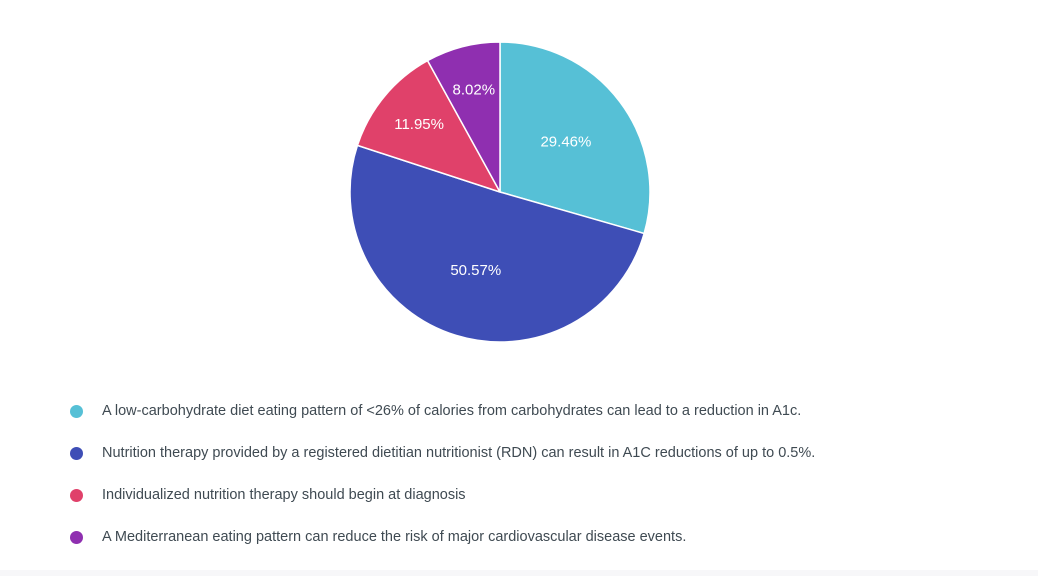 This screenshot has width=1038, height=576. Describe the element at coordinates (474, 89) in the screenshot. I see `slice-label-mediterranean: 8.02%` at that location.